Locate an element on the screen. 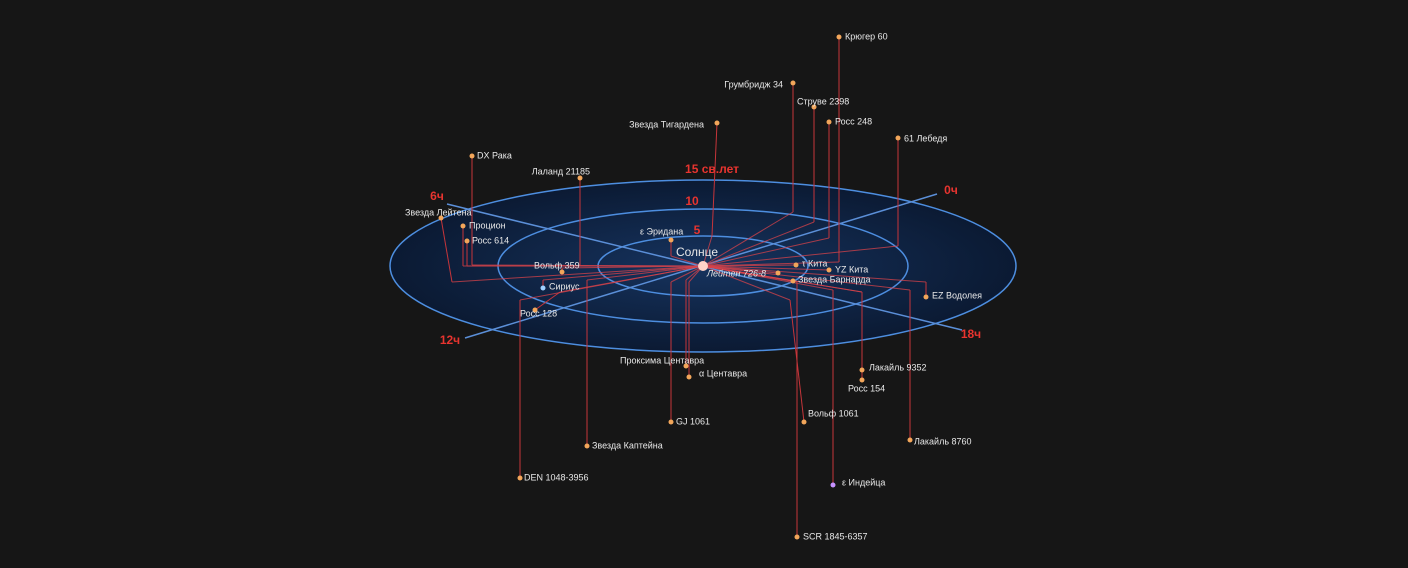  star-label: Звезда Барнарда is located at coordinates (834, 279).